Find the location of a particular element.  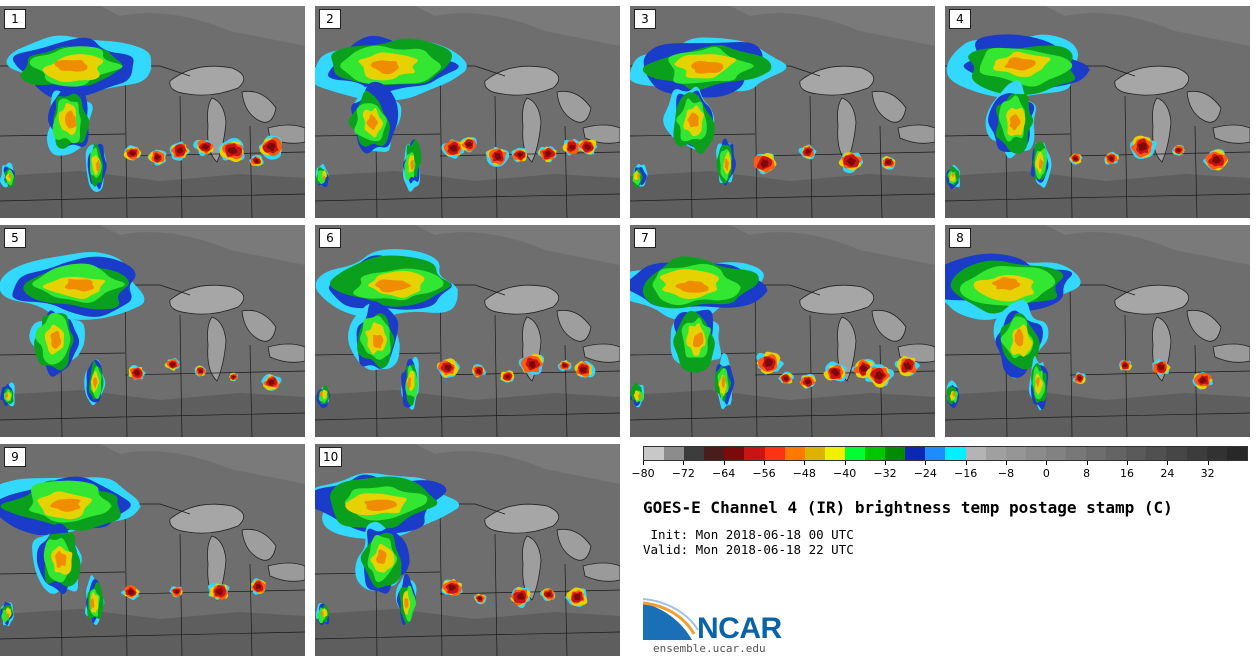

colorbar-tick-label: 16 is located at coordinates (1127, 473).